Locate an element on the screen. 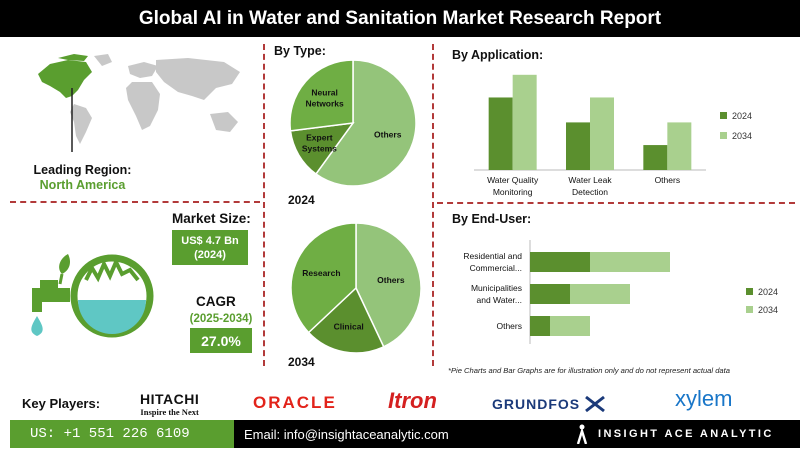  brand-footer: INSIGHT ACE ANALYTIC is located at coordinates (675, 434).